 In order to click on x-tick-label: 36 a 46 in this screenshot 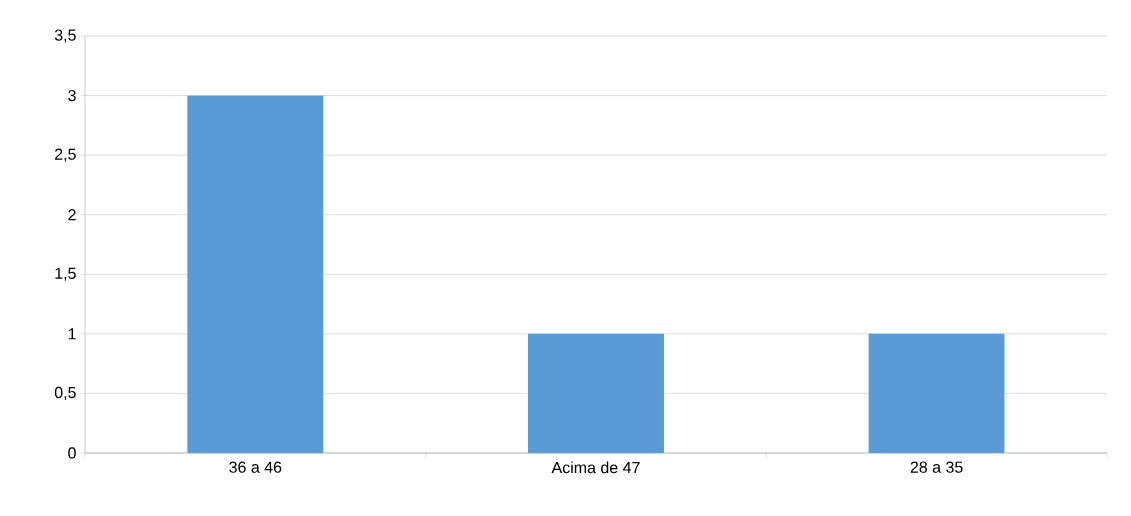, I will do `click(255, 467)`.